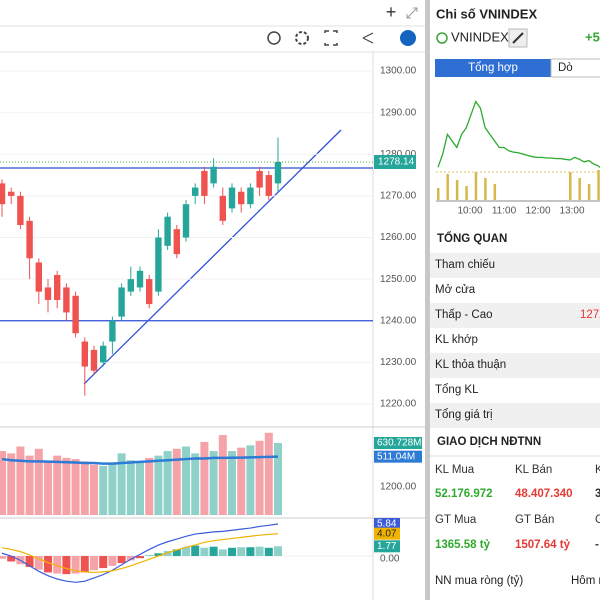 Image resolution: width=600 pixels, height=600 pixels. Describe the element at coordinates (470, 365) in the screenshot. I see `row-label: KL thỏa thuận` at that location.